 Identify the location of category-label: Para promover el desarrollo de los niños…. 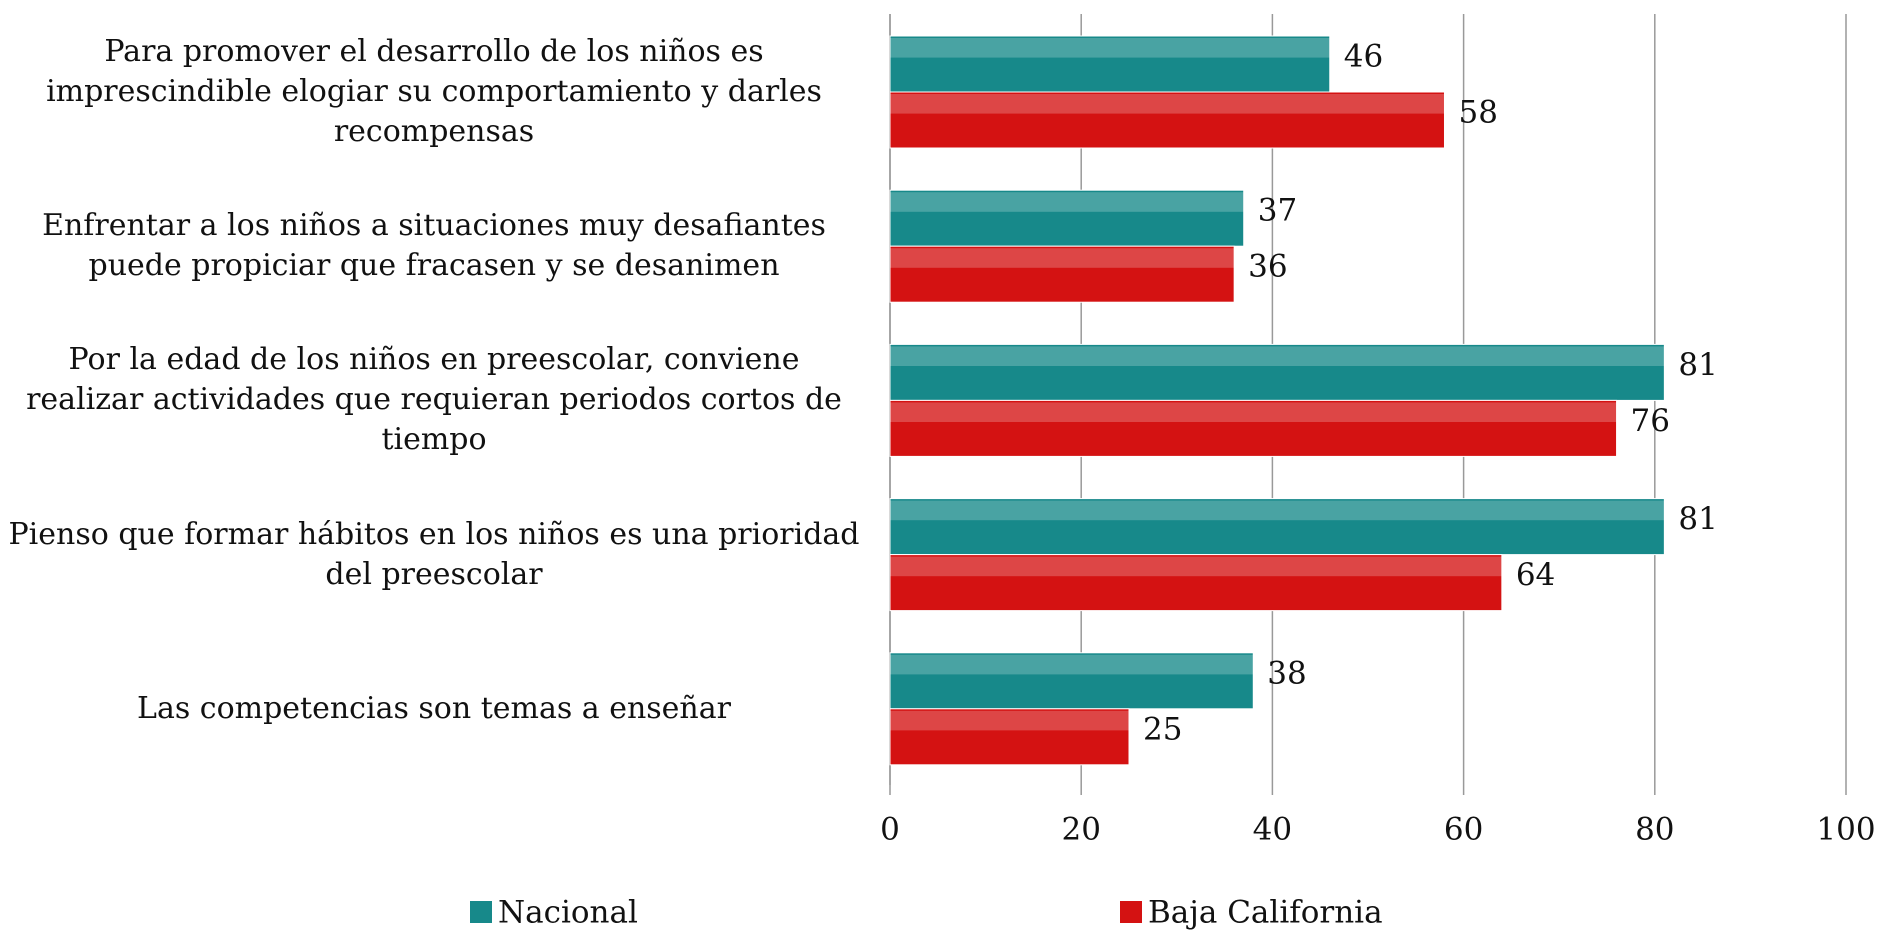
(434, 91).